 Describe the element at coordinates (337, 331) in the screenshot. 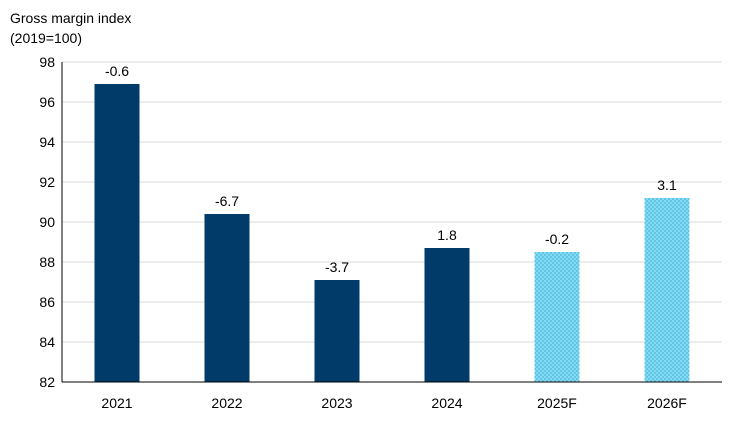

I see `bar-2023` at that location.